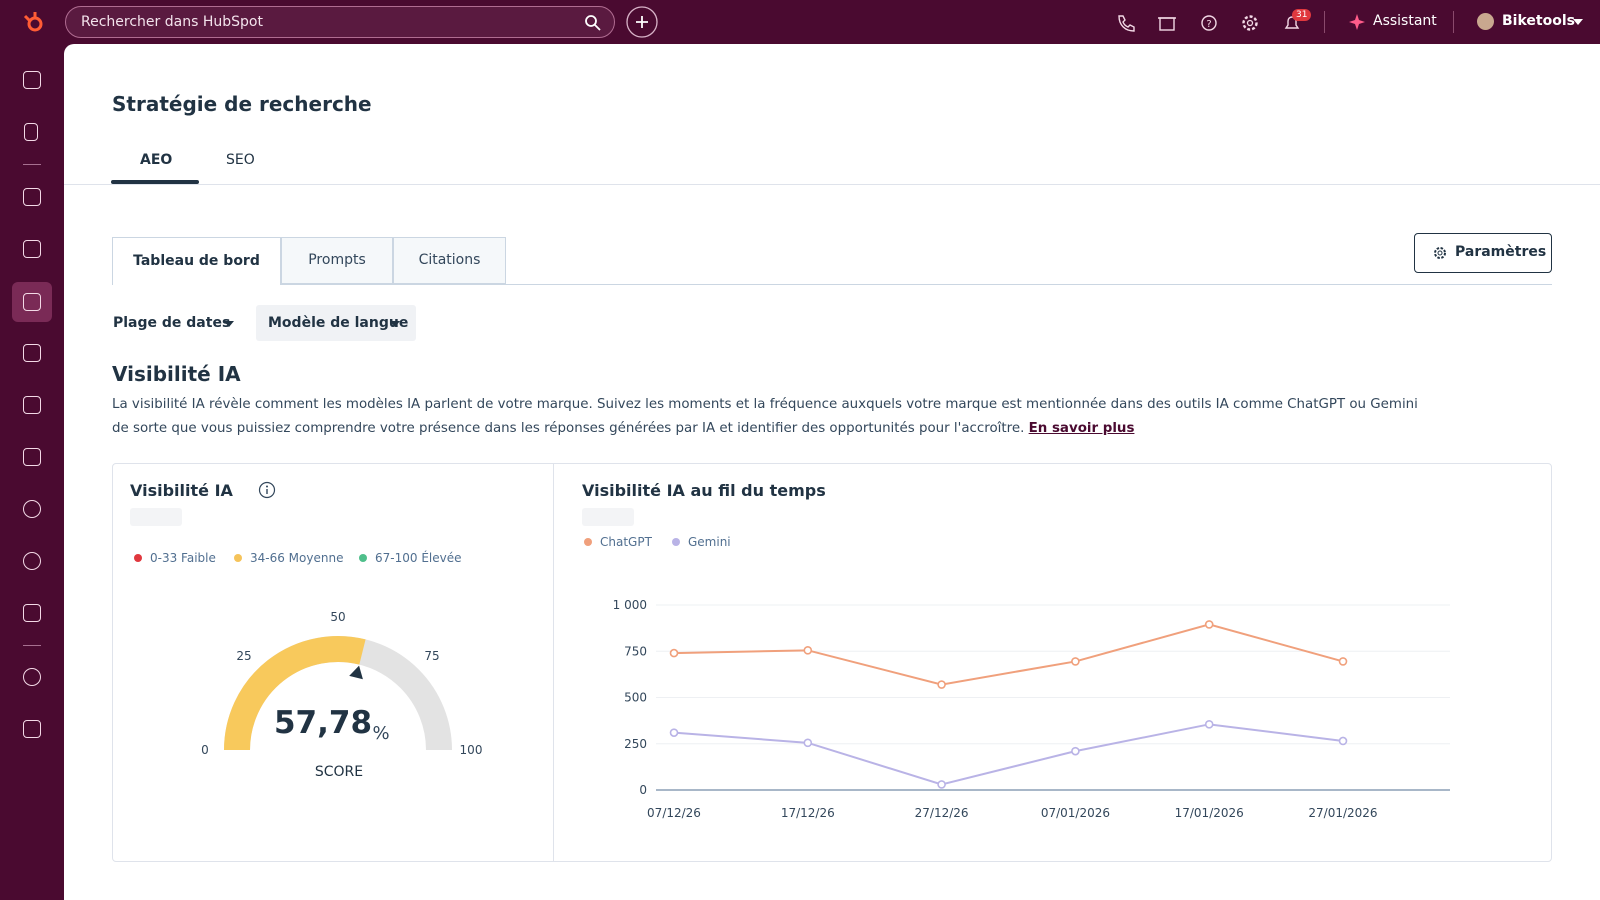  Describe the element at coordinates (709, 542) in the screenshot. I see `legend-label: Gemini` at that location.